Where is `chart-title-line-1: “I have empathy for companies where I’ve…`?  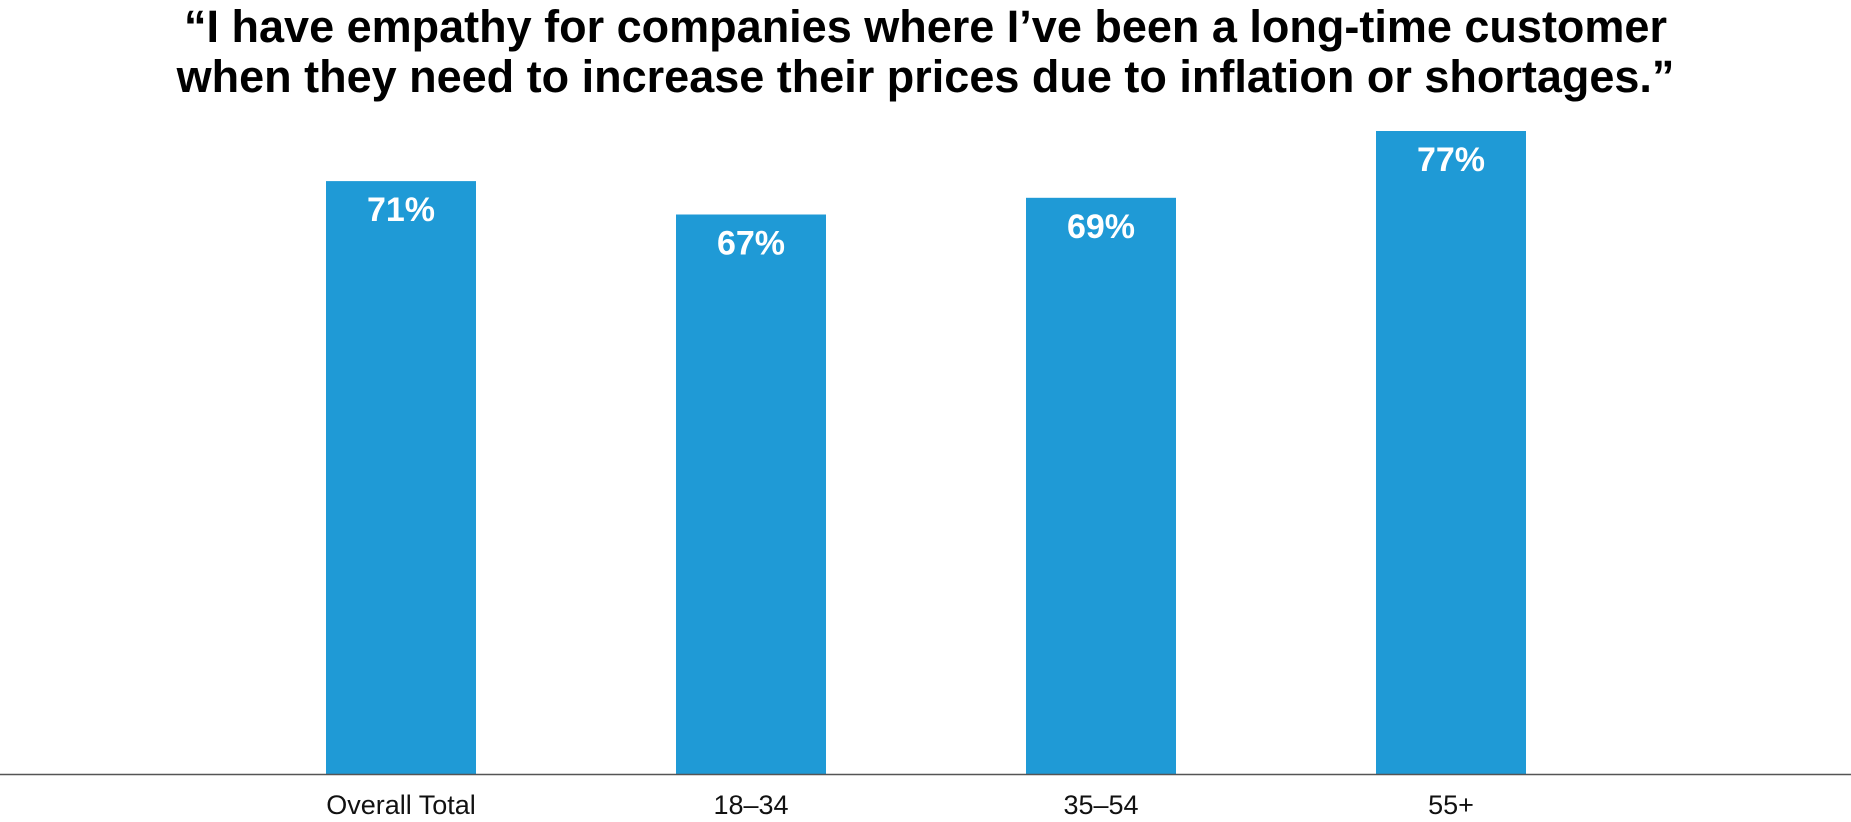 chart-title-line-1: “I have empathy for companies where I’ve… is located at coordinates (925, 26).